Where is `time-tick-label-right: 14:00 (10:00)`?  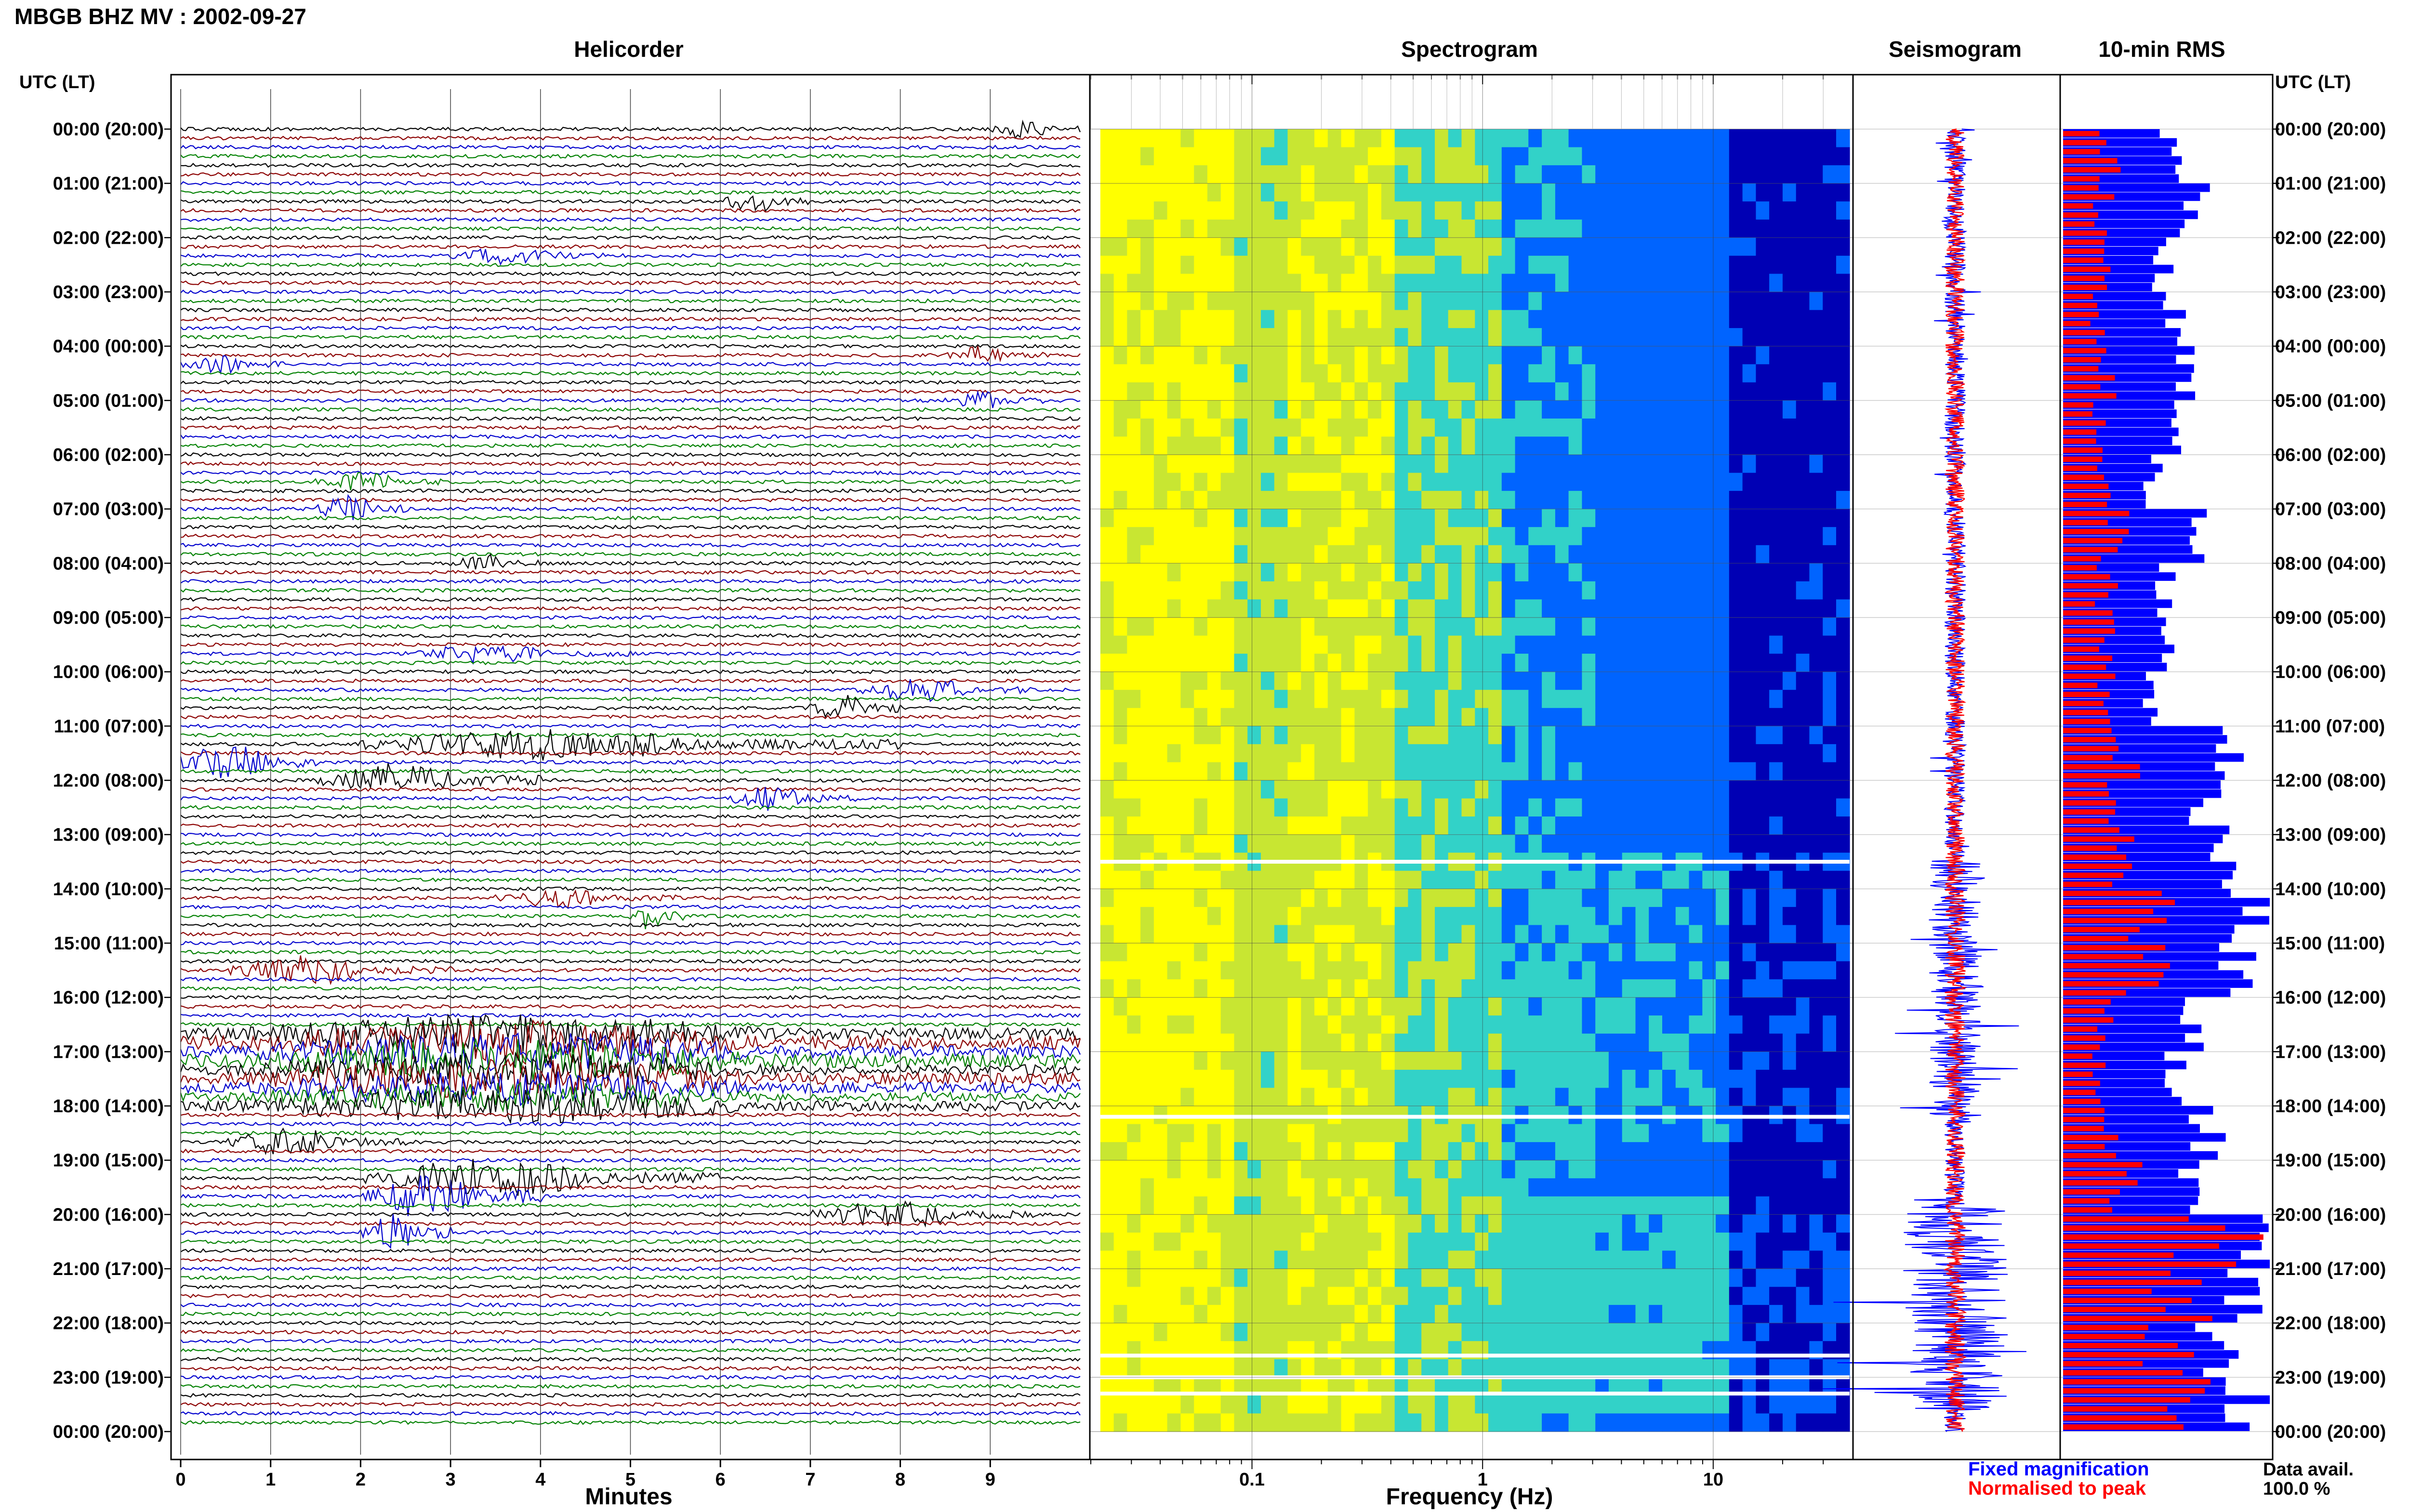
time-tick-label-right: 14:00 (10:00) is located at coordinates (2330, 889).